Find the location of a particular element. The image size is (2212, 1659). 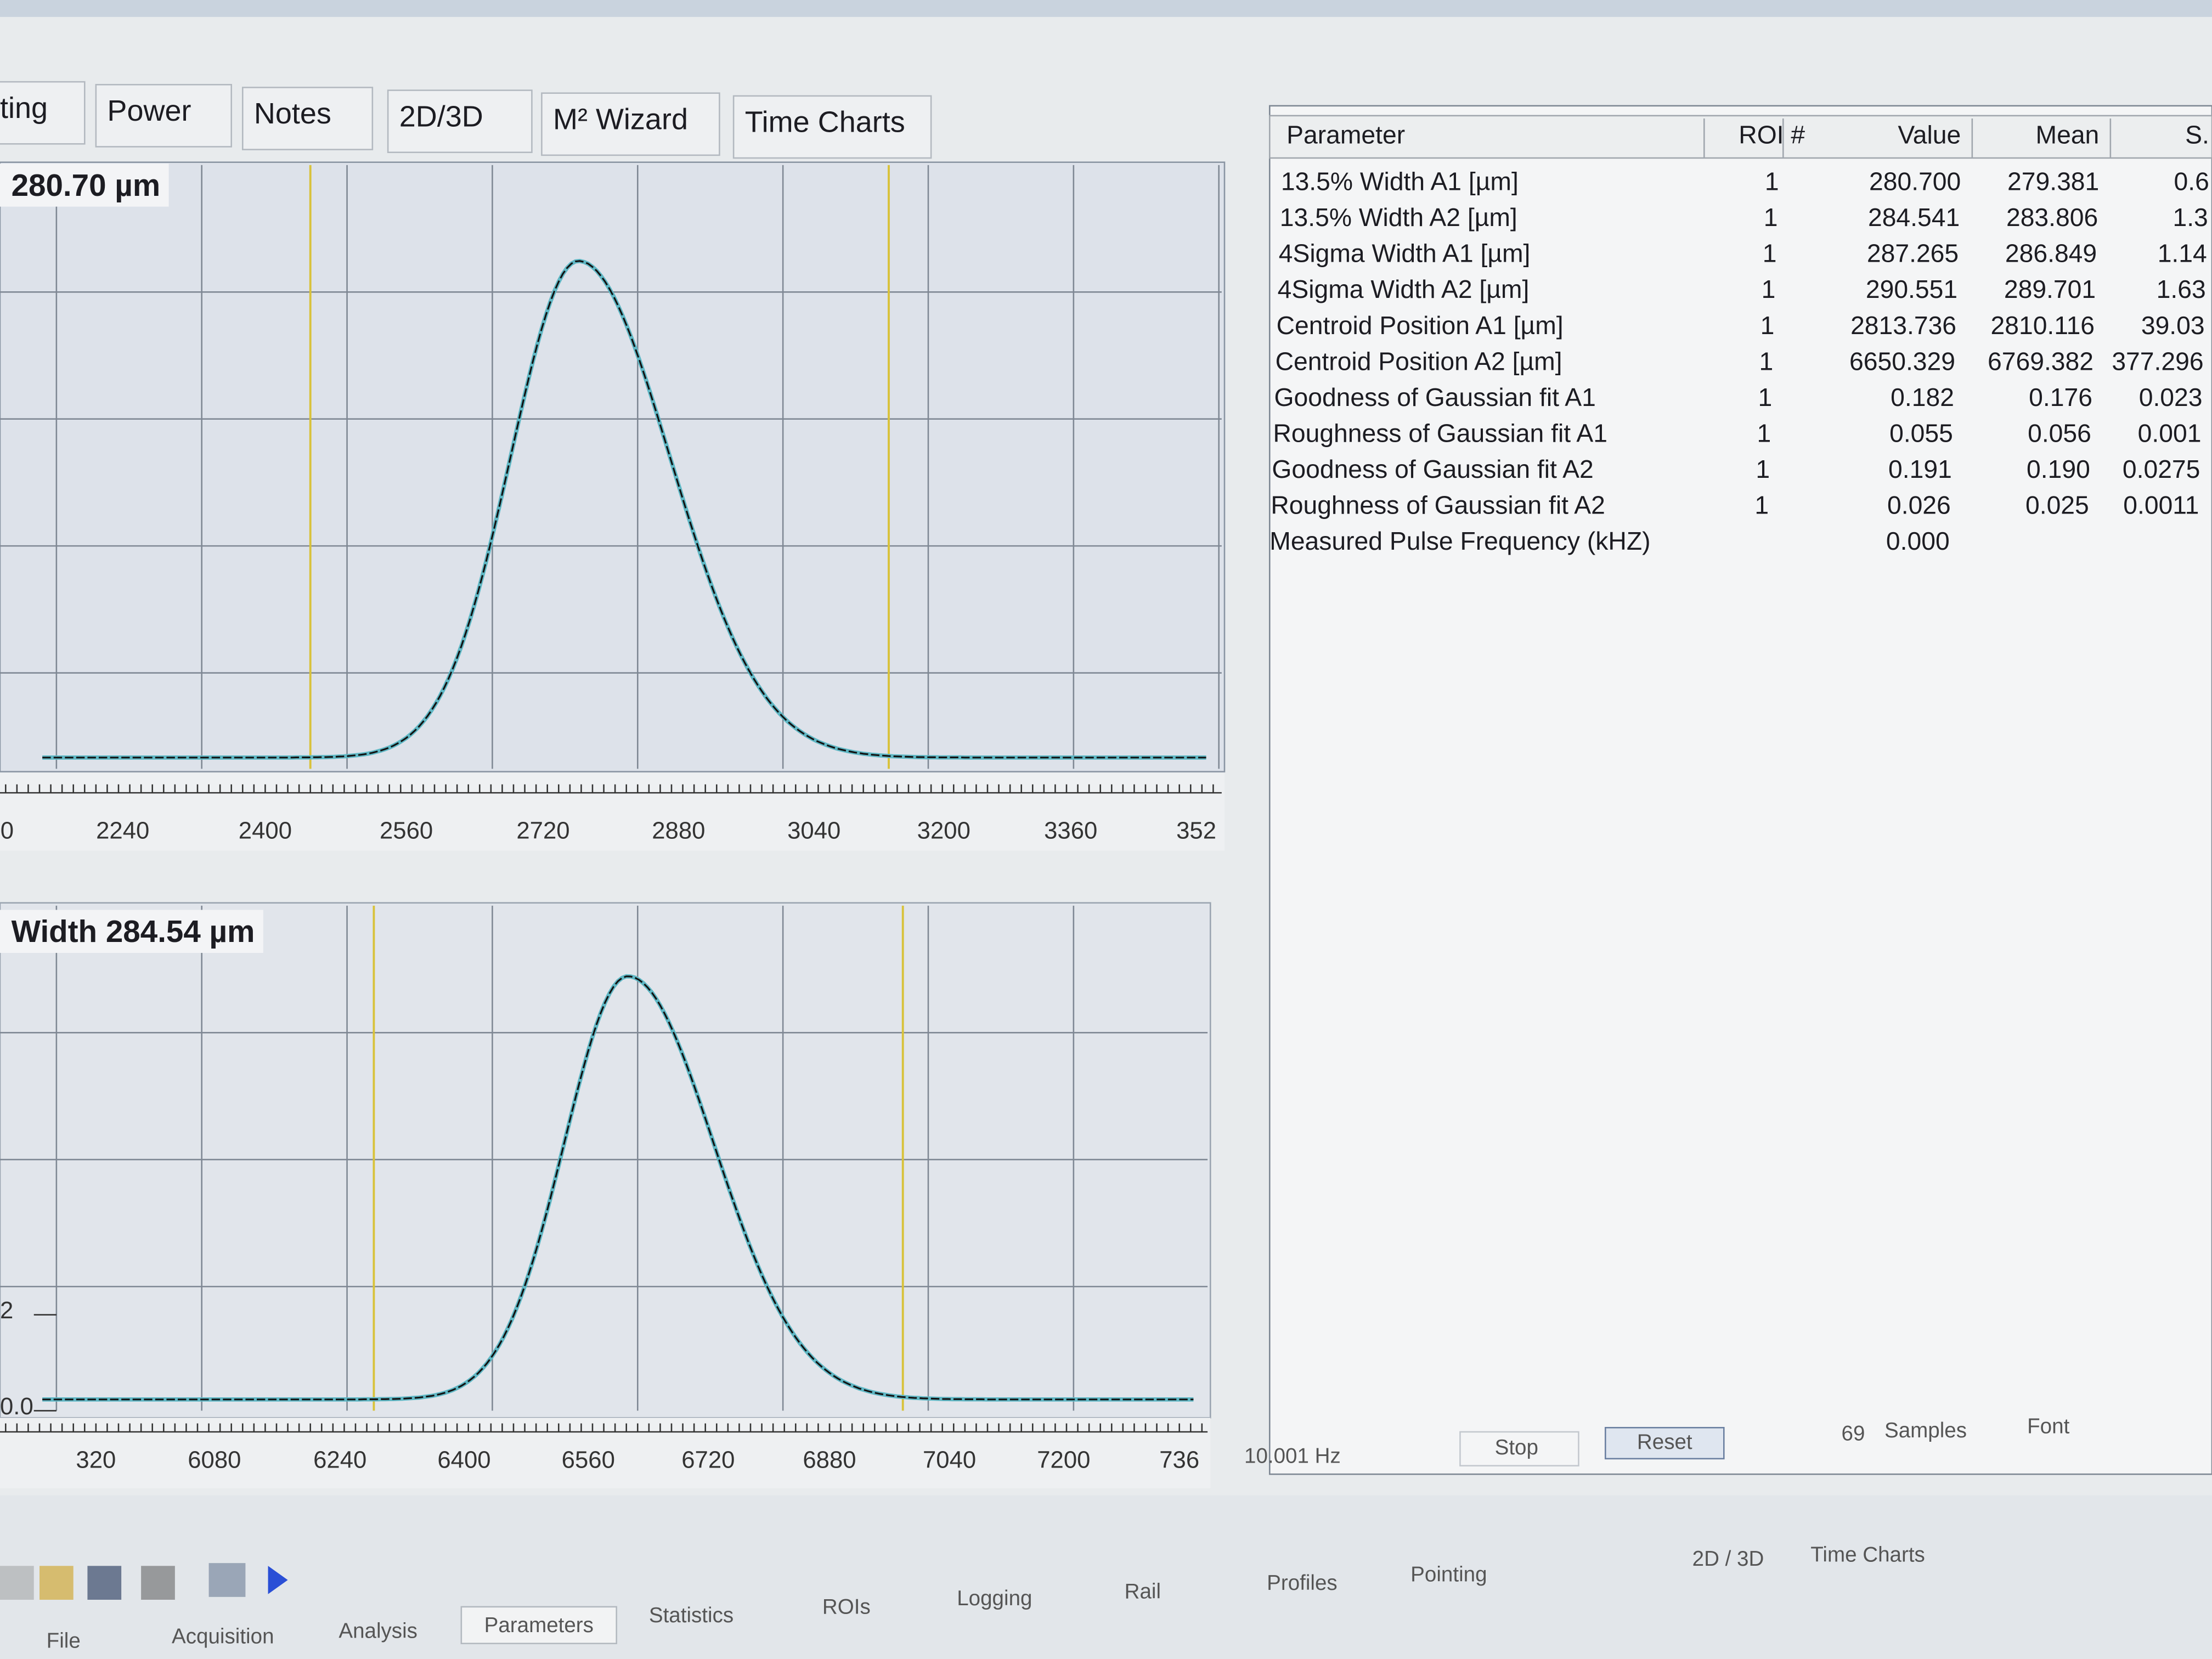

table-cell: 0.0275 is located at coordinates (2162, 469).